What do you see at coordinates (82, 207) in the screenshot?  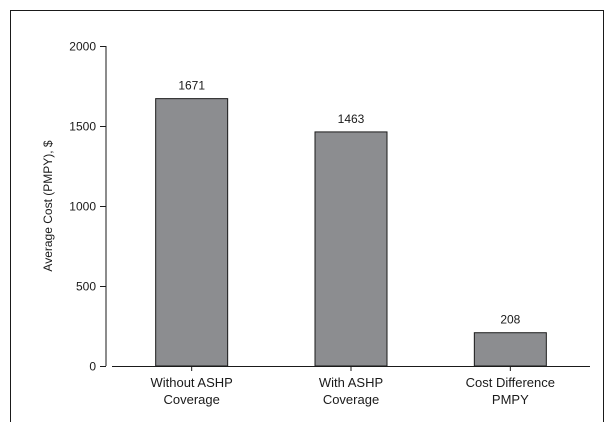 I see `y-tick-label: 1000` at bounding box center [82, 207].